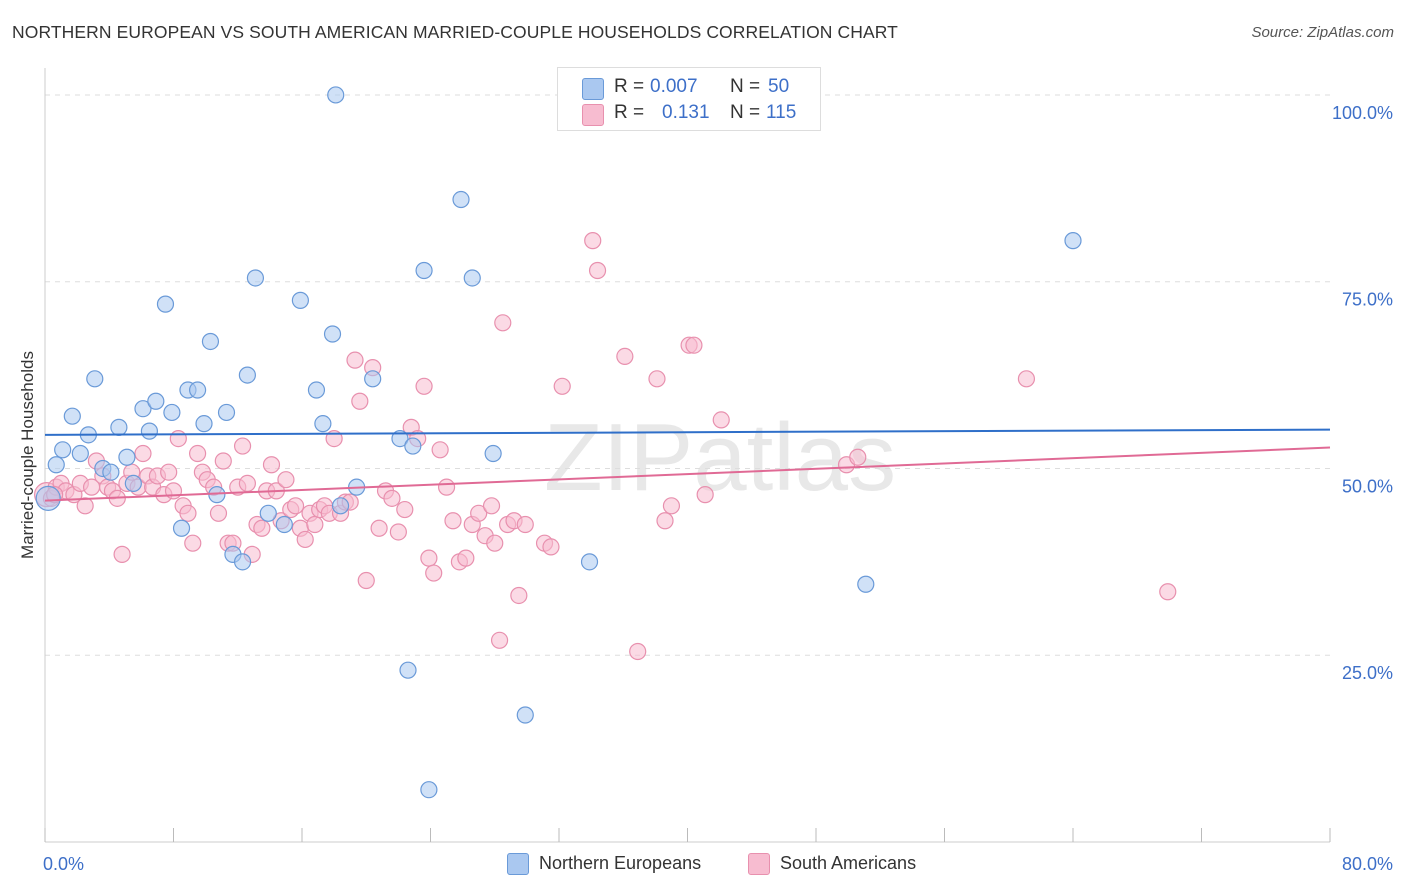  I want to click on x-tick-label: 80.0%, so click(1367, 864).